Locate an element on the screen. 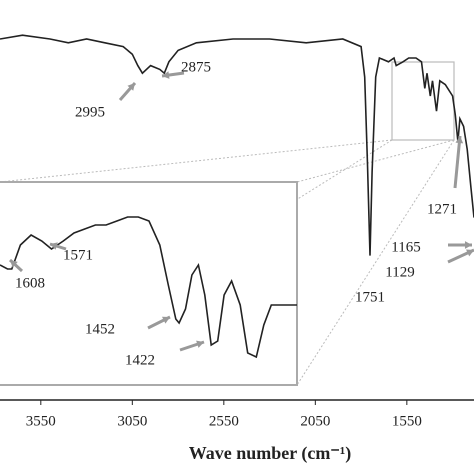 The width and height of the screenshot is (474, 474). x-tick-label: 2550 is located at coordinates (224, 421).